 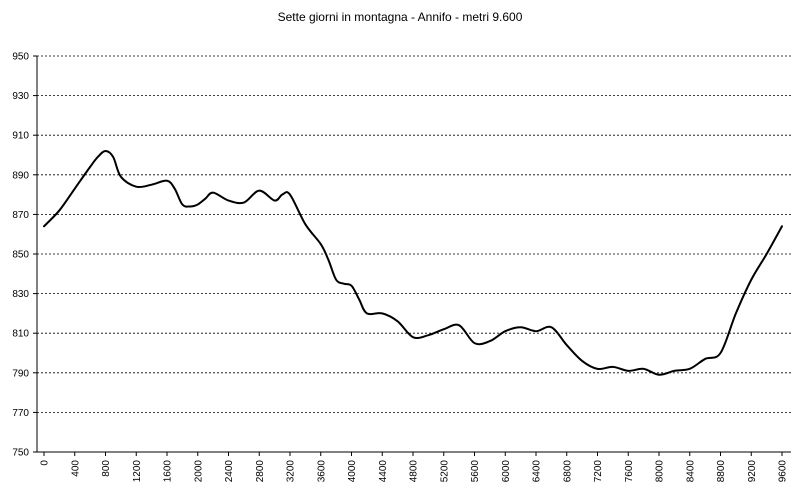 I want to click on x-tick-label: 6000, so click(x=506, y=471).